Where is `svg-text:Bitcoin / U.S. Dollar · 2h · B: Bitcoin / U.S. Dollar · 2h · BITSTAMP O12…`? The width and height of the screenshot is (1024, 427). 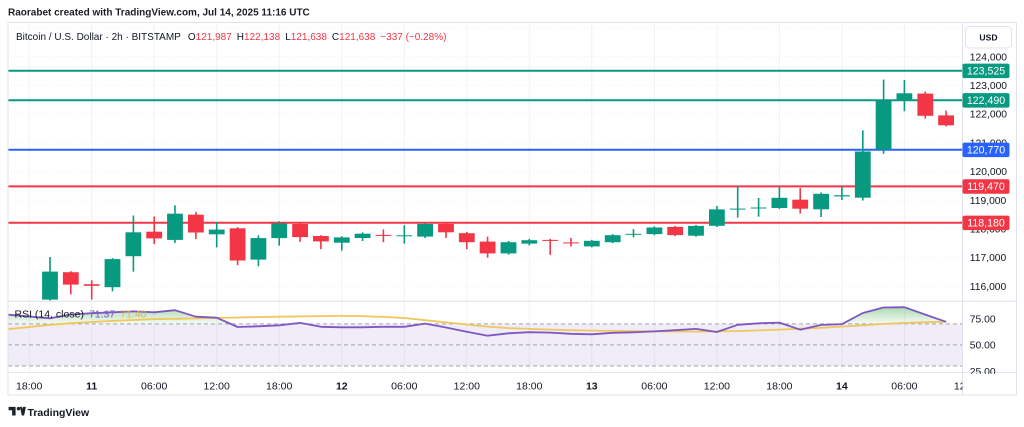 svg-text:Bitcoin / U.S. Dollar · 2h · B: Bitcoin / U.S. Dollar · 2h · BITSTAMP O12… is located at coordinates (231, 37).